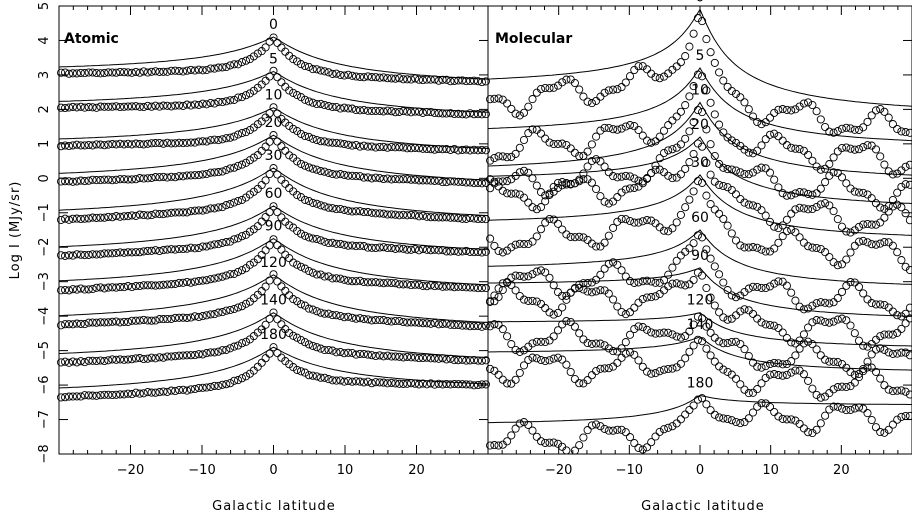  Describe the element at coordinates (130, 470) in the screenshot. I see `atomic-x-tick-label: −20` at that location.